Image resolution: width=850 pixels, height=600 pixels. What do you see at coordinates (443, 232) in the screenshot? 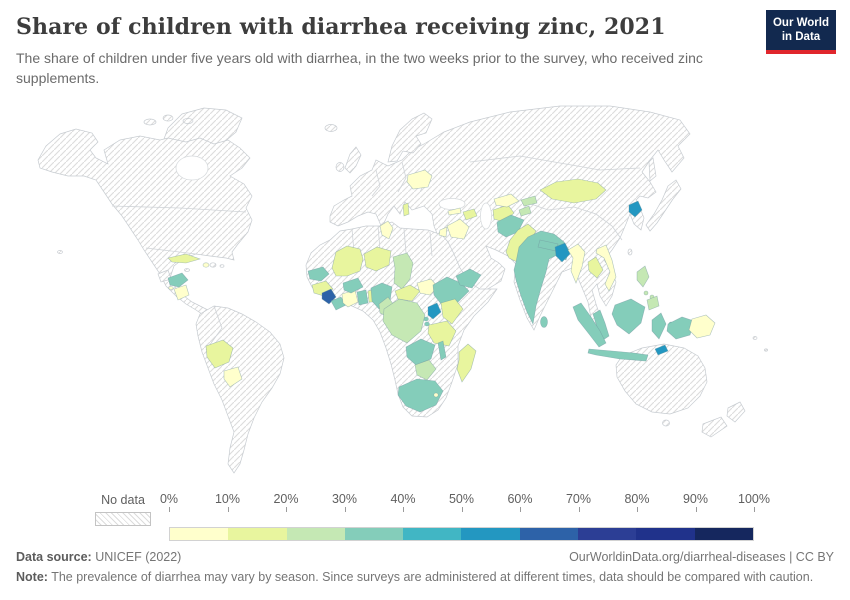
I see `country-jordan` at bounding box center [443, 232].